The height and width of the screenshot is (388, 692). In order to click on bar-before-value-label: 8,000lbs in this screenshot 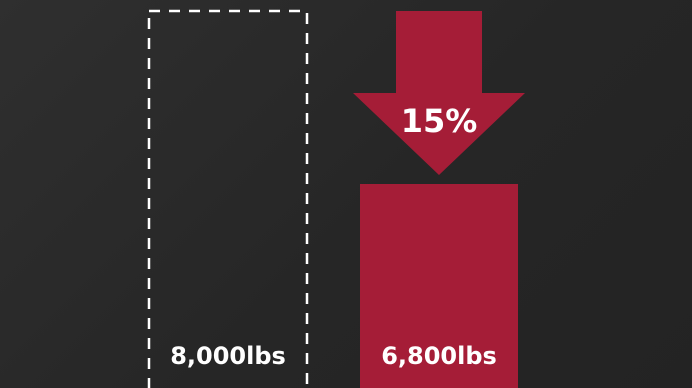, I will do `click(228, 356)`.